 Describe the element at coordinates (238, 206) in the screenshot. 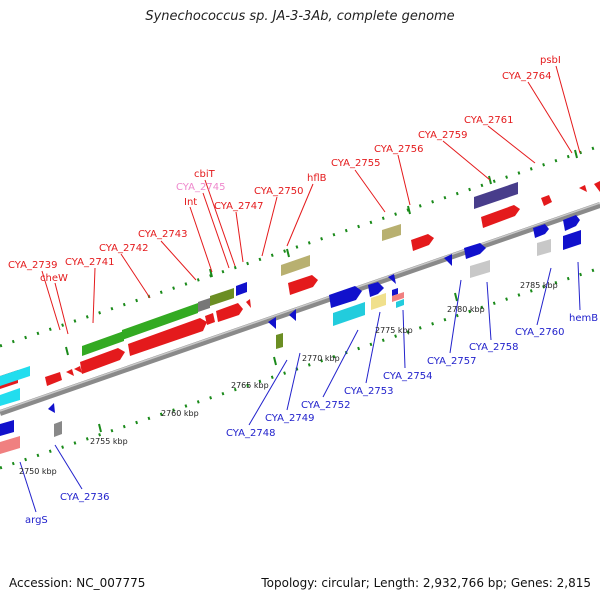

I see `gene-label: CYA_2747` at that location.